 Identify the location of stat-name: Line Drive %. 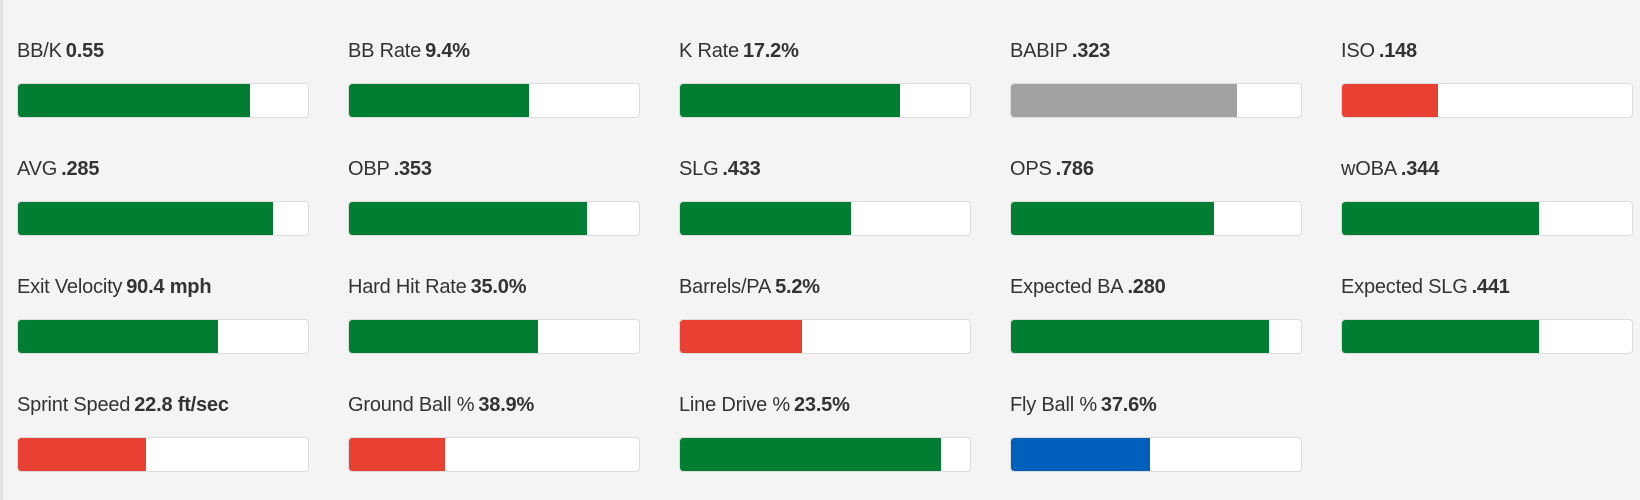
(734, 405).